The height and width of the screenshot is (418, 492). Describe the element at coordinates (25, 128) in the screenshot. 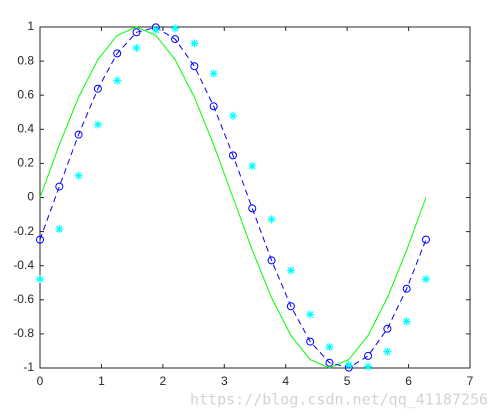

I see `y-tick-label: 0.4` at that location.